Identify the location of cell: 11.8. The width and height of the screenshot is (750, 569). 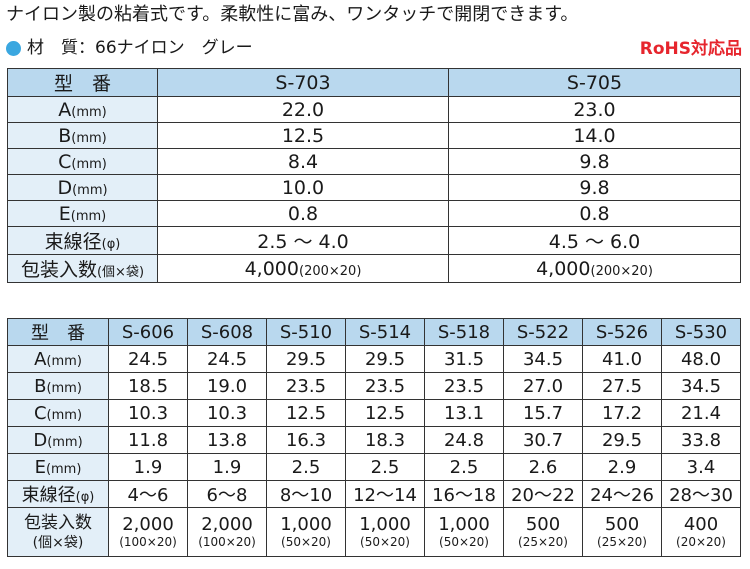
(148, 440).